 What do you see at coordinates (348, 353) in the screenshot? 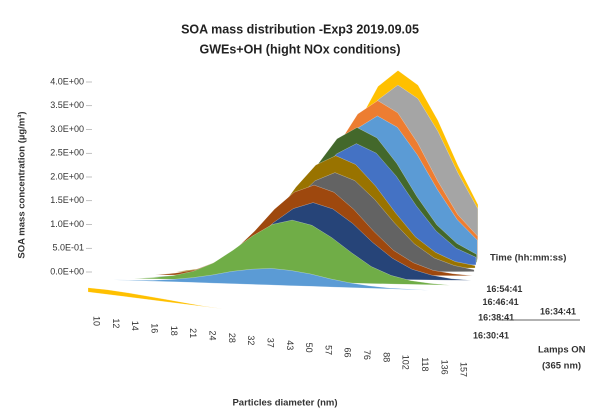
I see `x-tick-label: 66` at bounding box center [348, 353].